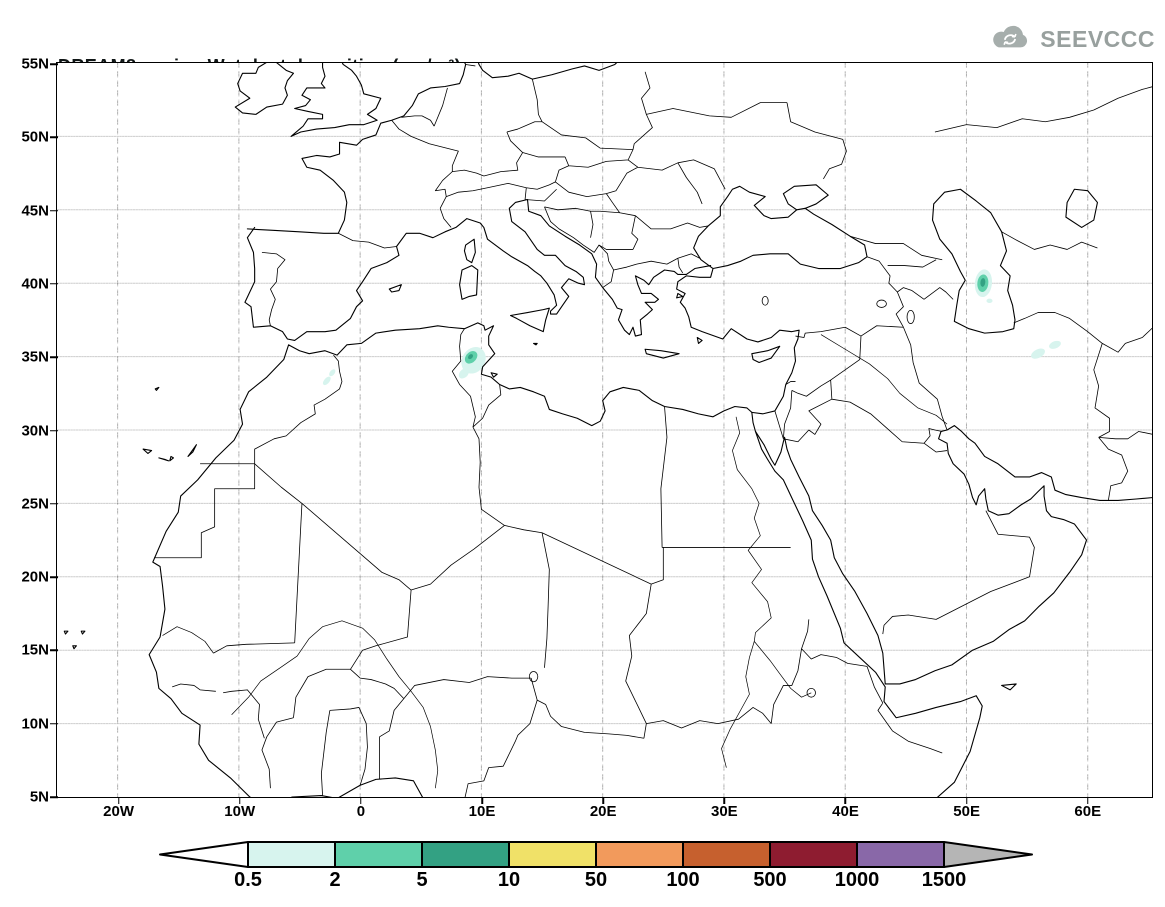 Image resolution: width=1165 pixels, height=907 pixels. I want to click on dust-deposition-patches, so click(691, 327).